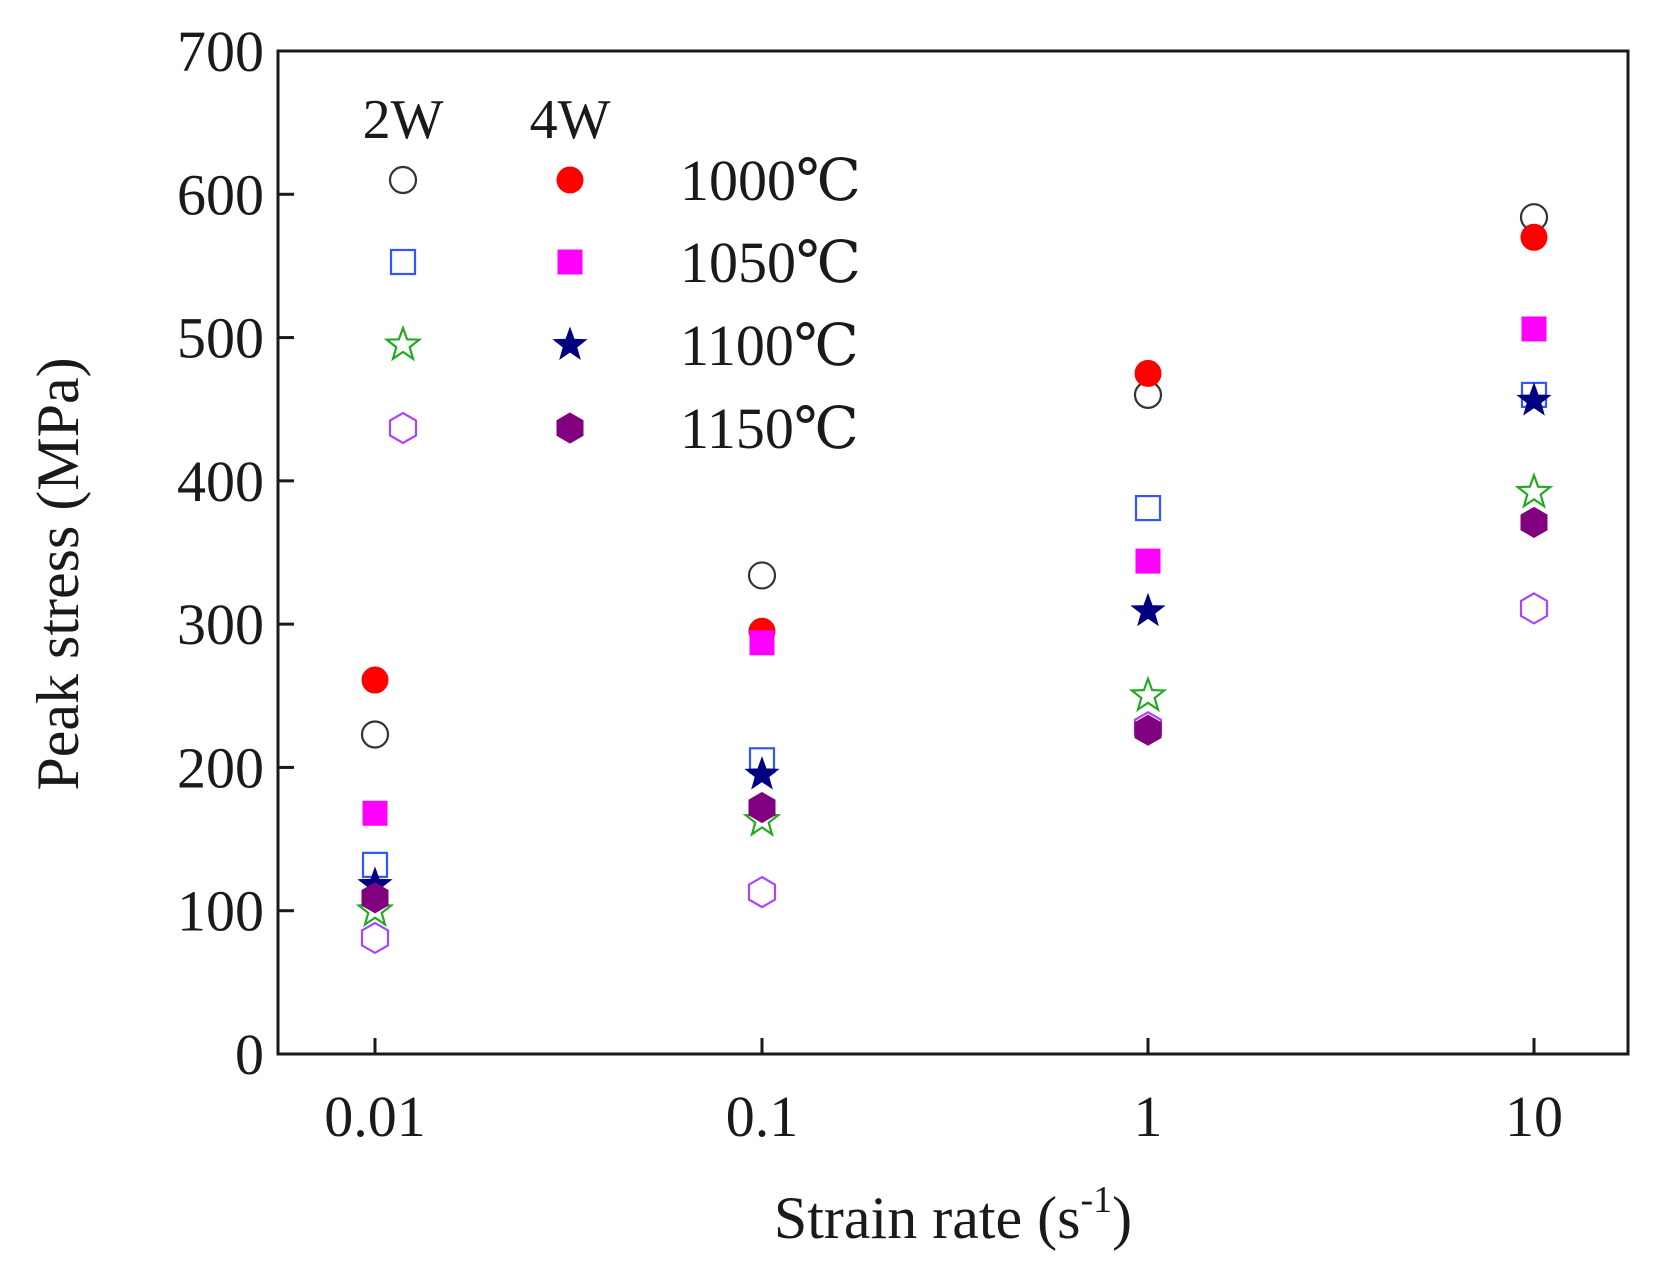  What do you see at coordinates (403, 343) in the screenshot?
I see `legend-marker-open-star` at bounding box center [403, 343].